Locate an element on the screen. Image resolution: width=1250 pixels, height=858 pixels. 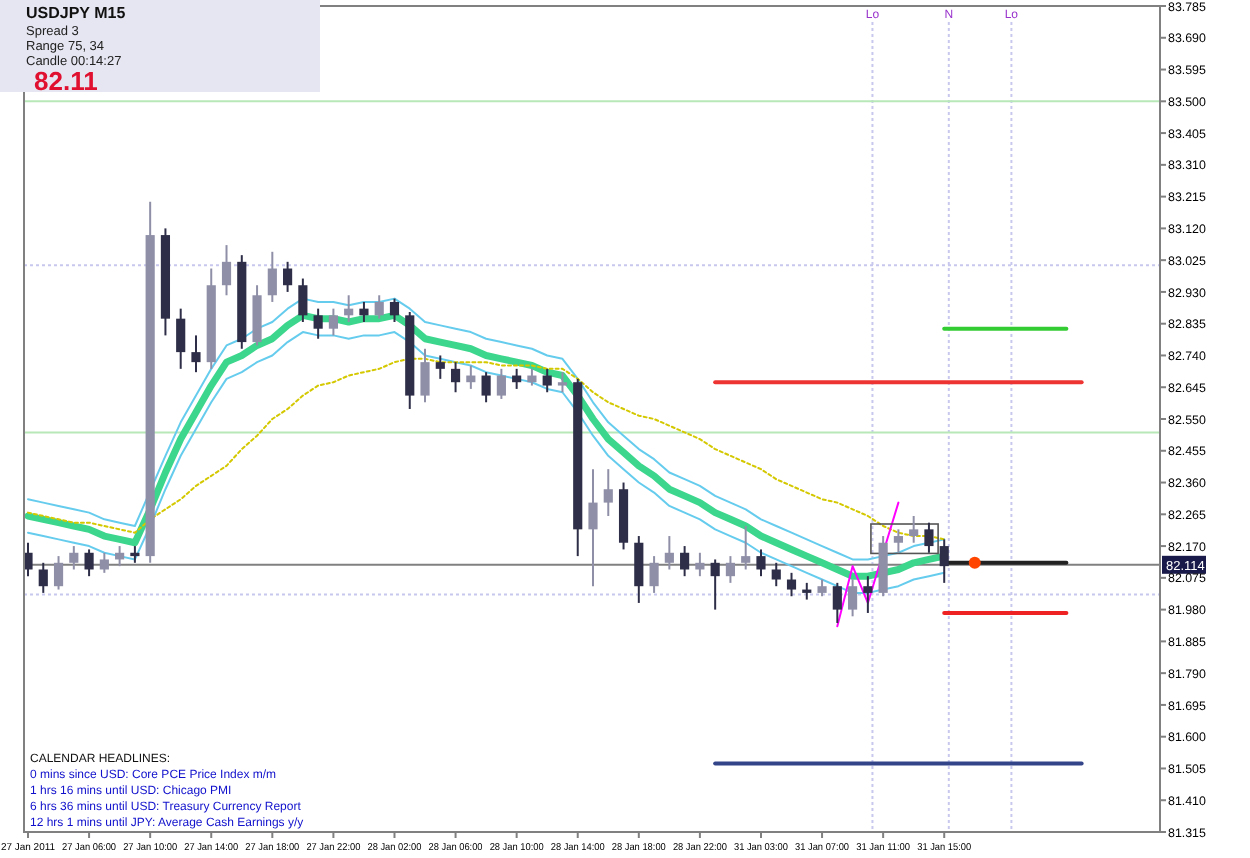
line-series is located at coordinates (868, 564).